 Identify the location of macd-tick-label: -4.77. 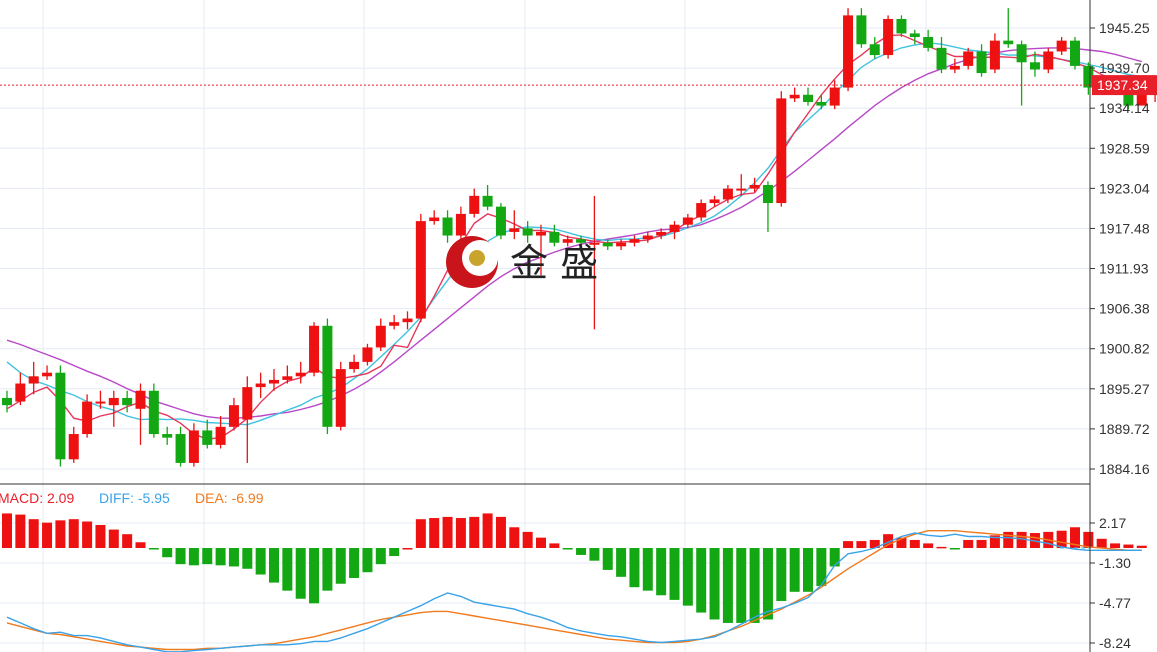
(1115, 603).